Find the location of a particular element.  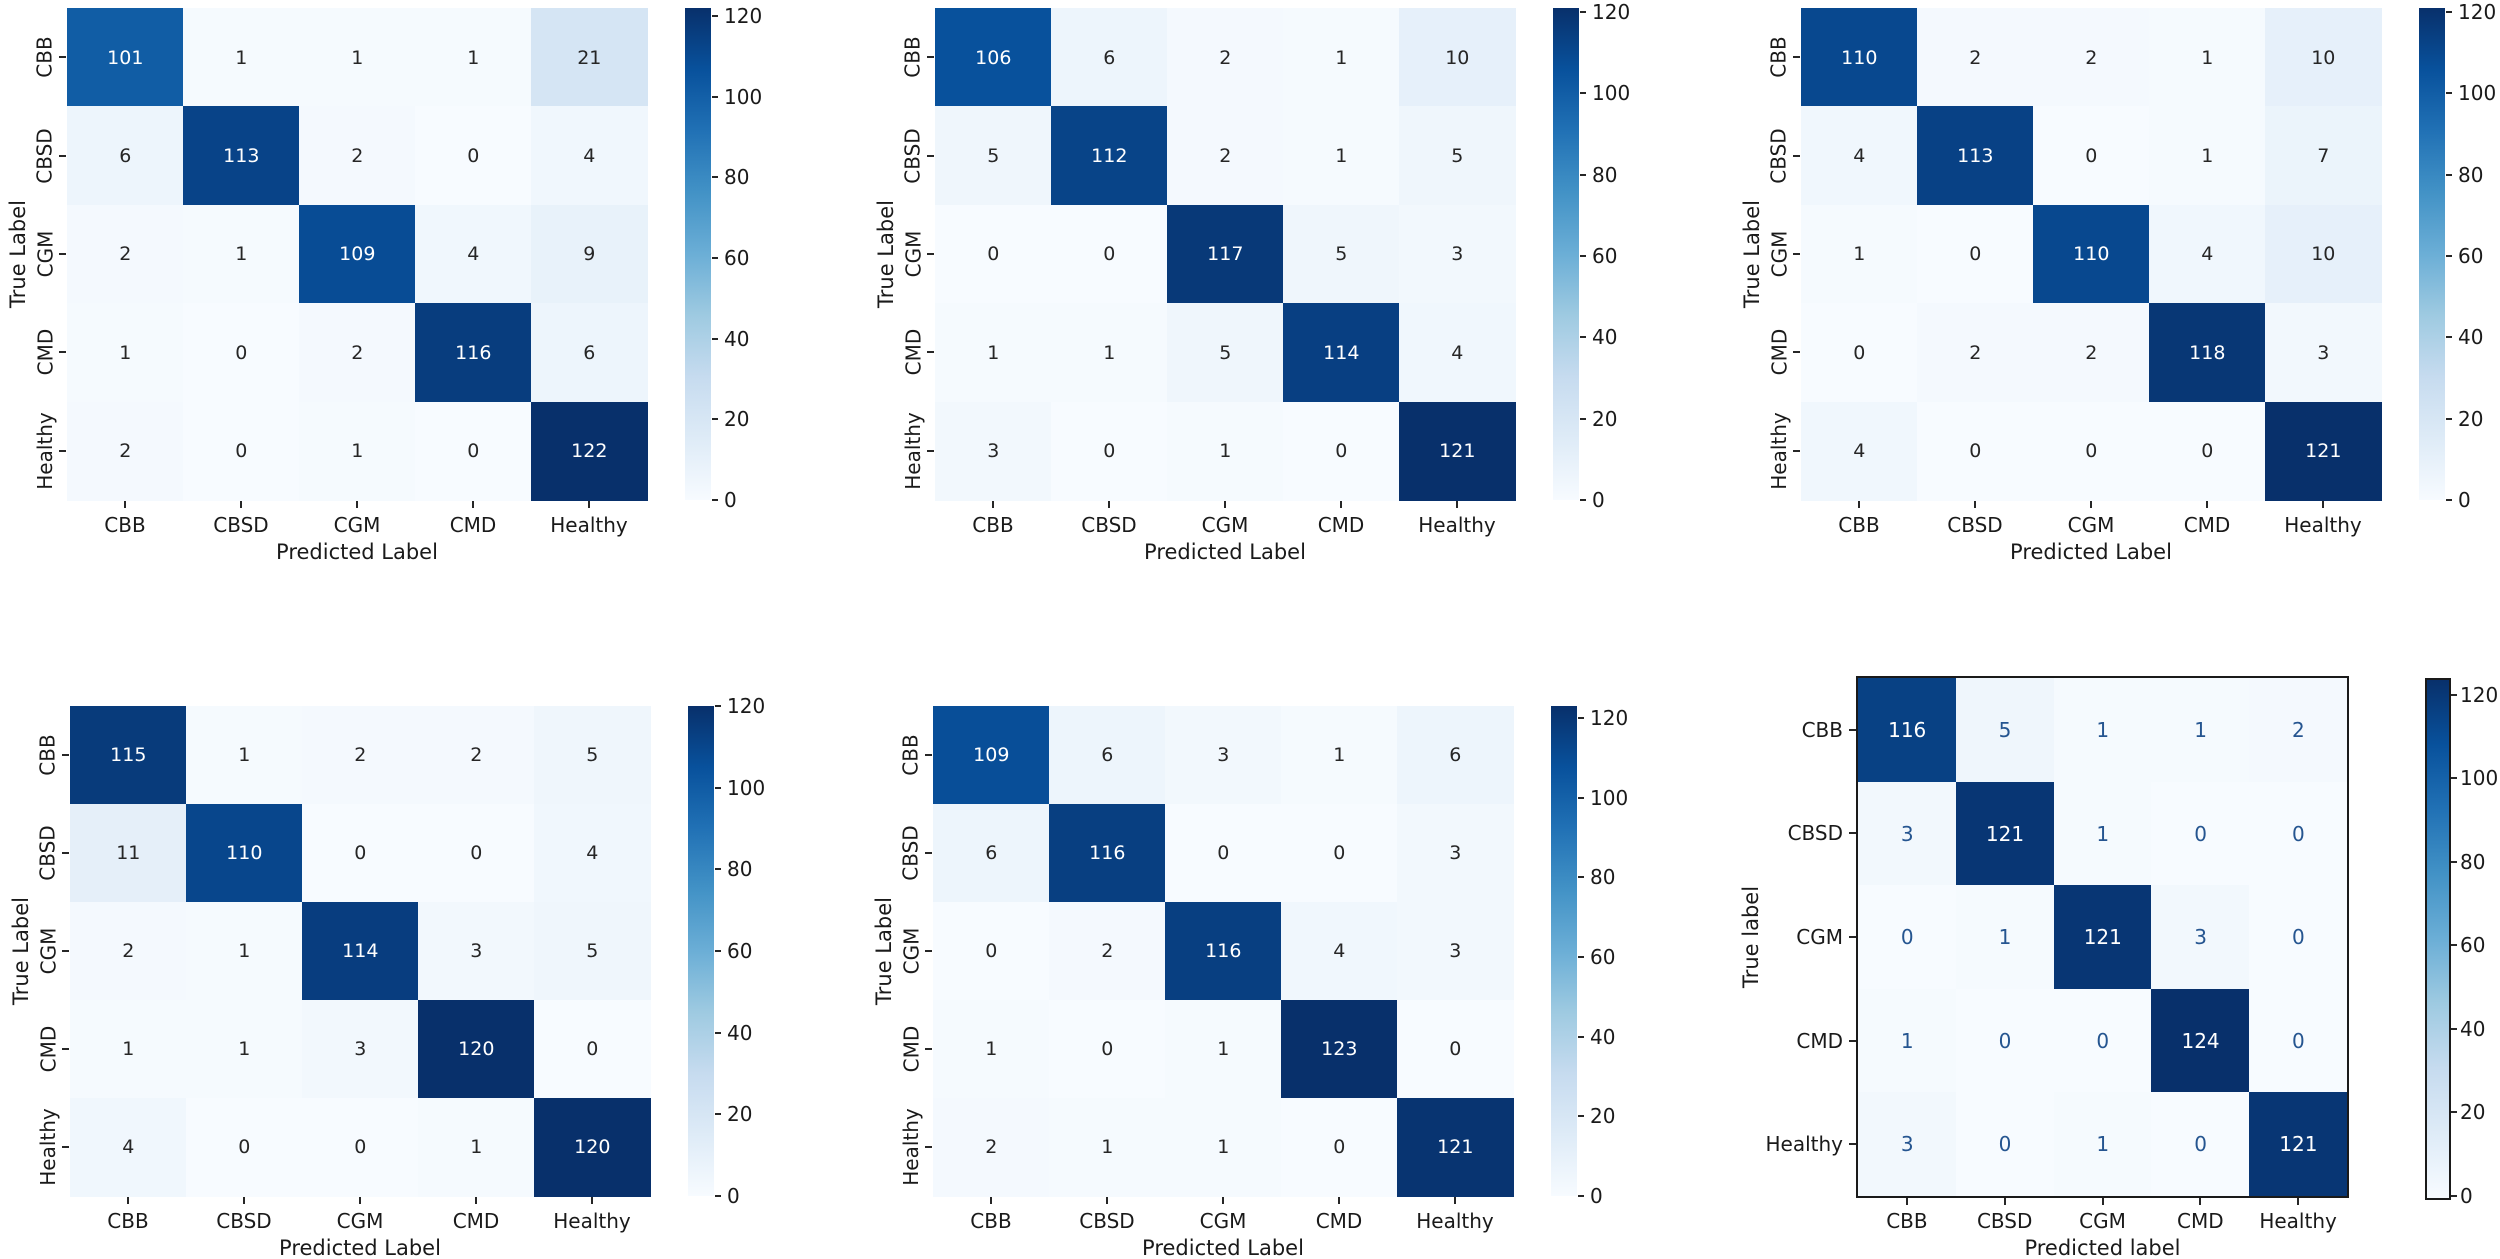

heatmap-cell: 115 is located at coordinates (128, 755).